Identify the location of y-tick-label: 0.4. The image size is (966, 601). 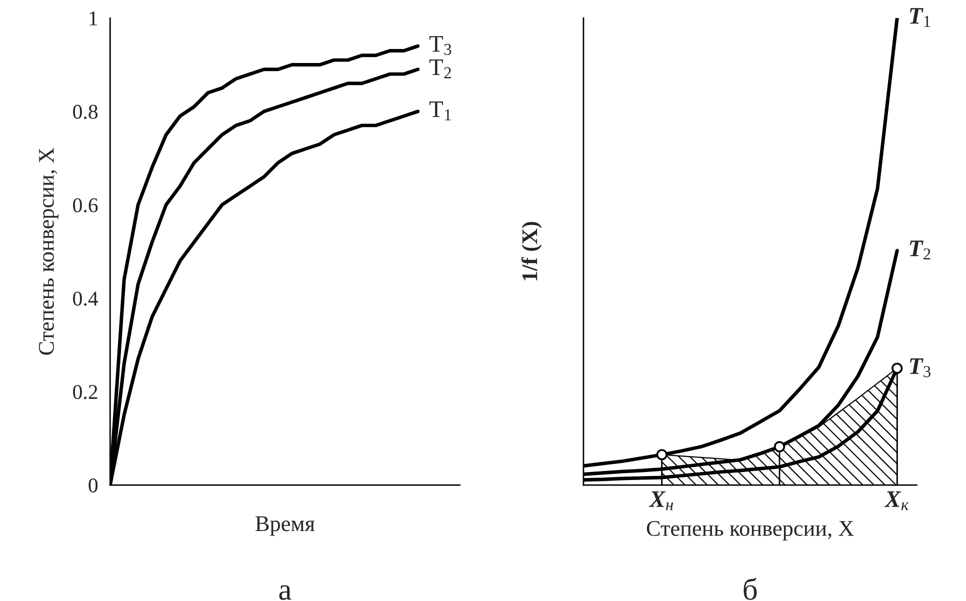
(85, 299).